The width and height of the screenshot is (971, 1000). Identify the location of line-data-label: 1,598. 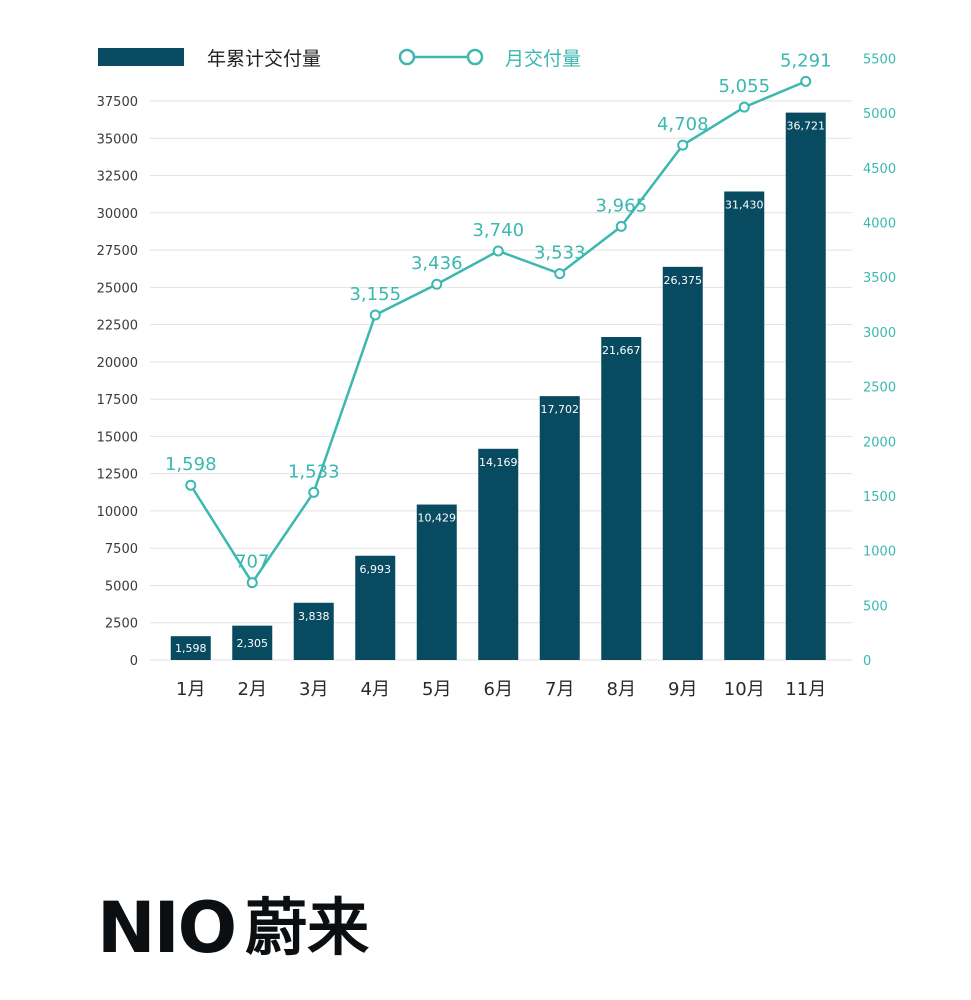
(191, 464).